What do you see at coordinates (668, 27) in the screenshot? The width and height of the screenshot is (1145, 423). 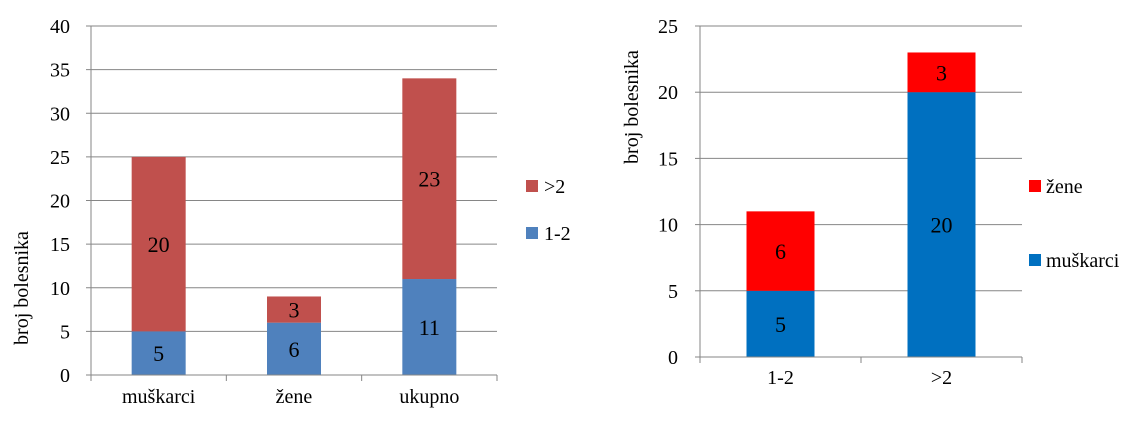 I see `chart-right-y-tick-label: 25` at bounding box center [668, 27].